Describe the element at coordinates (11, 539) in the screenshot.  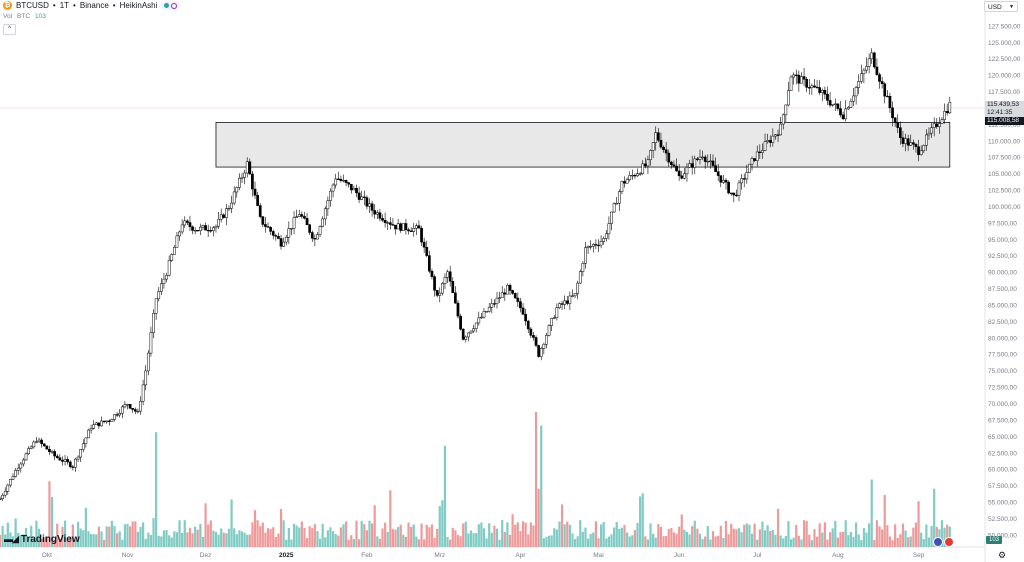
I see `tradingview-logo-icon: ▬◢` at that location.